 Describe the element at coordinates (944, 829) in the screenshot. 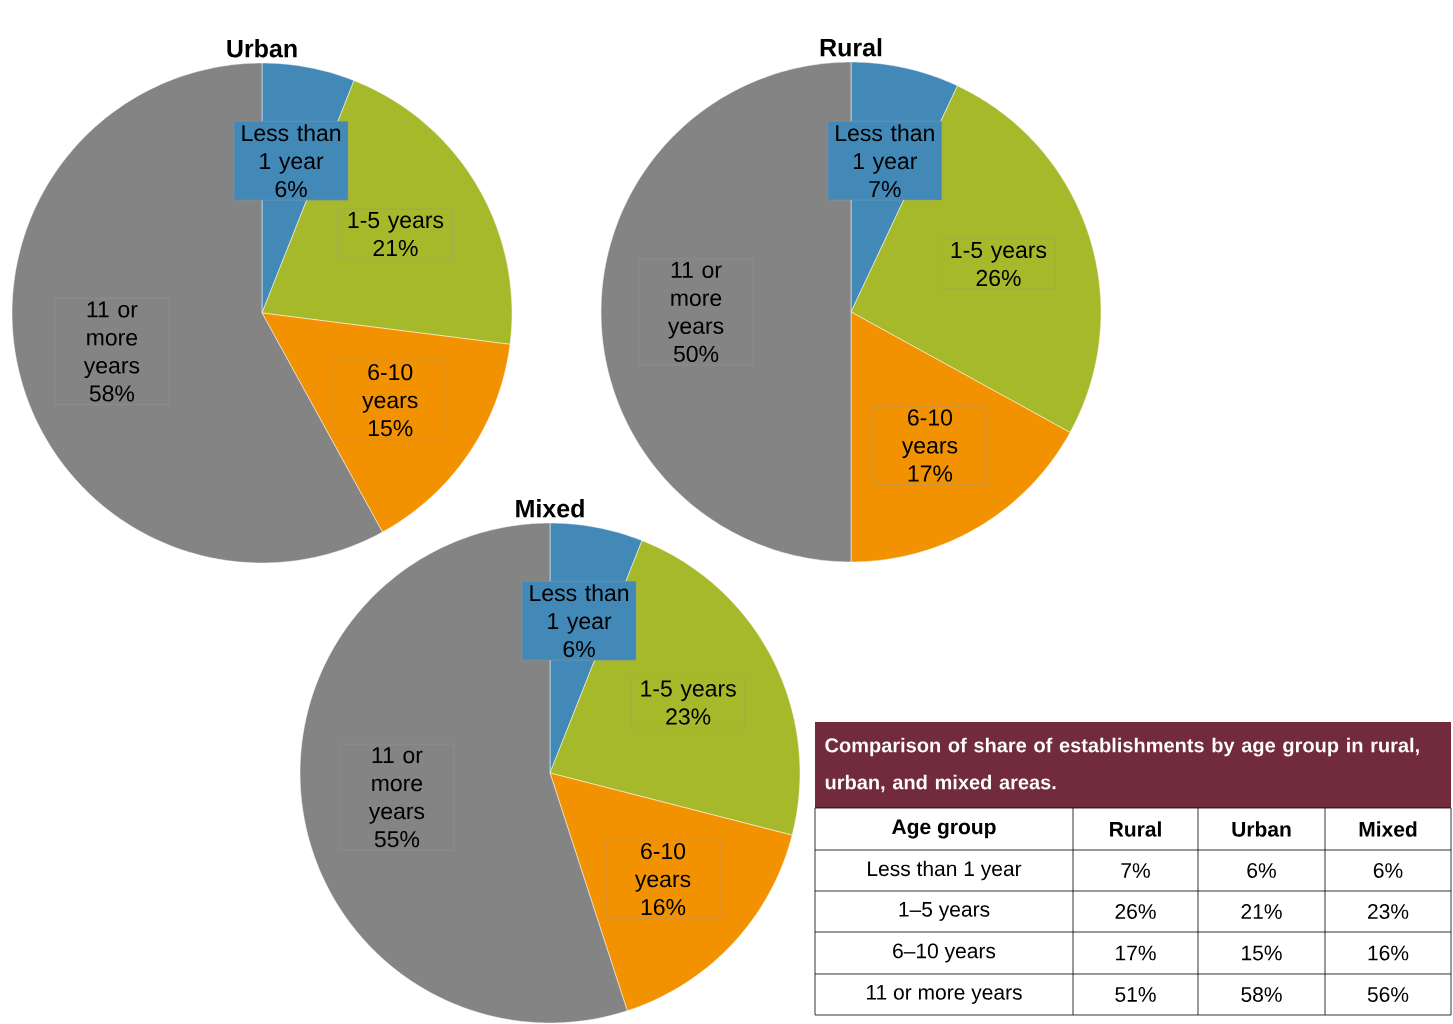

I see `text: Age group` at that location.